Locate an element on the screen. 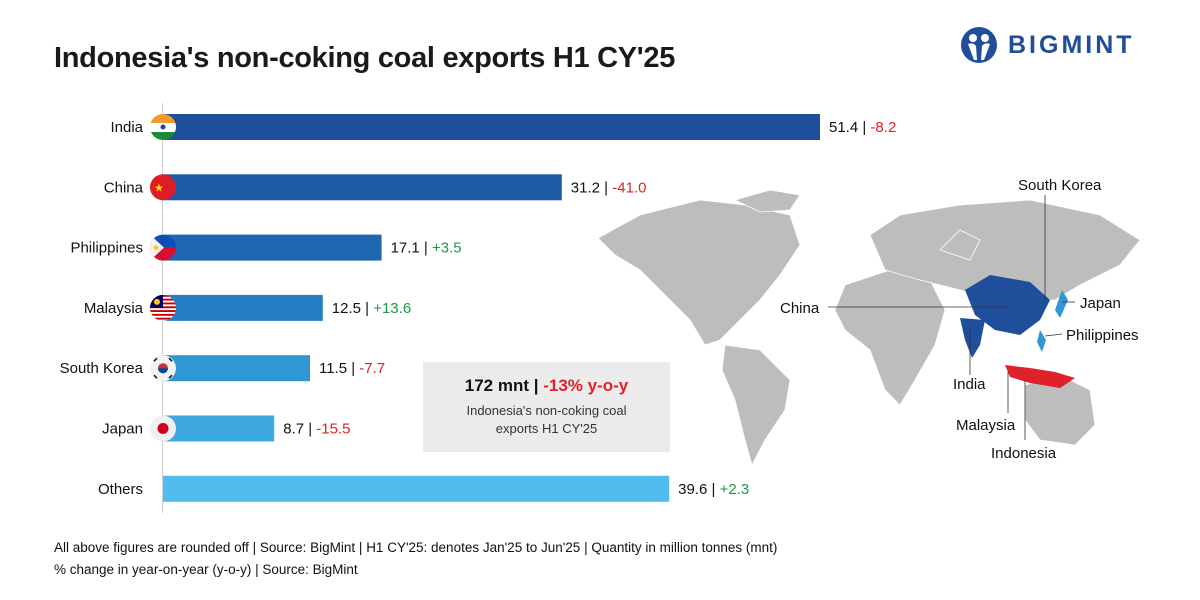 This screenshot has height=600, width=1200. value-amount: 31.2 | is located at coordinates (591, 187).